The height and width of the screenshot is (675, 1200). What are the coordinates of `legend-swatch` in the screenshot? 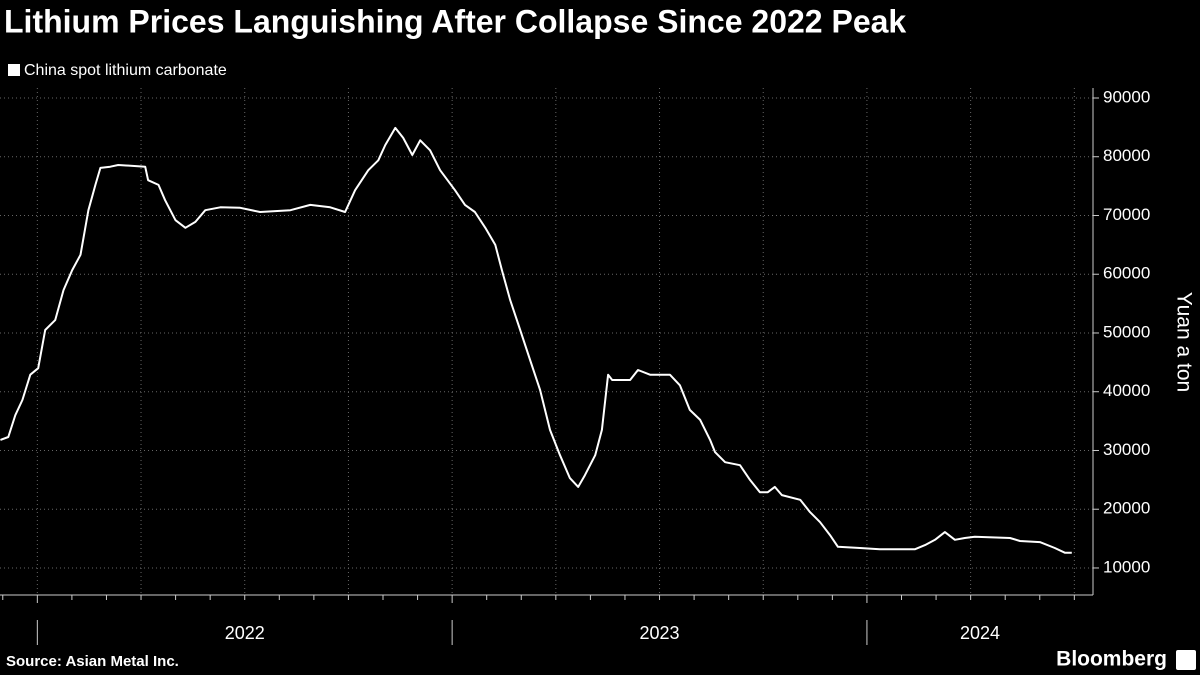 It's located at (14, 70).